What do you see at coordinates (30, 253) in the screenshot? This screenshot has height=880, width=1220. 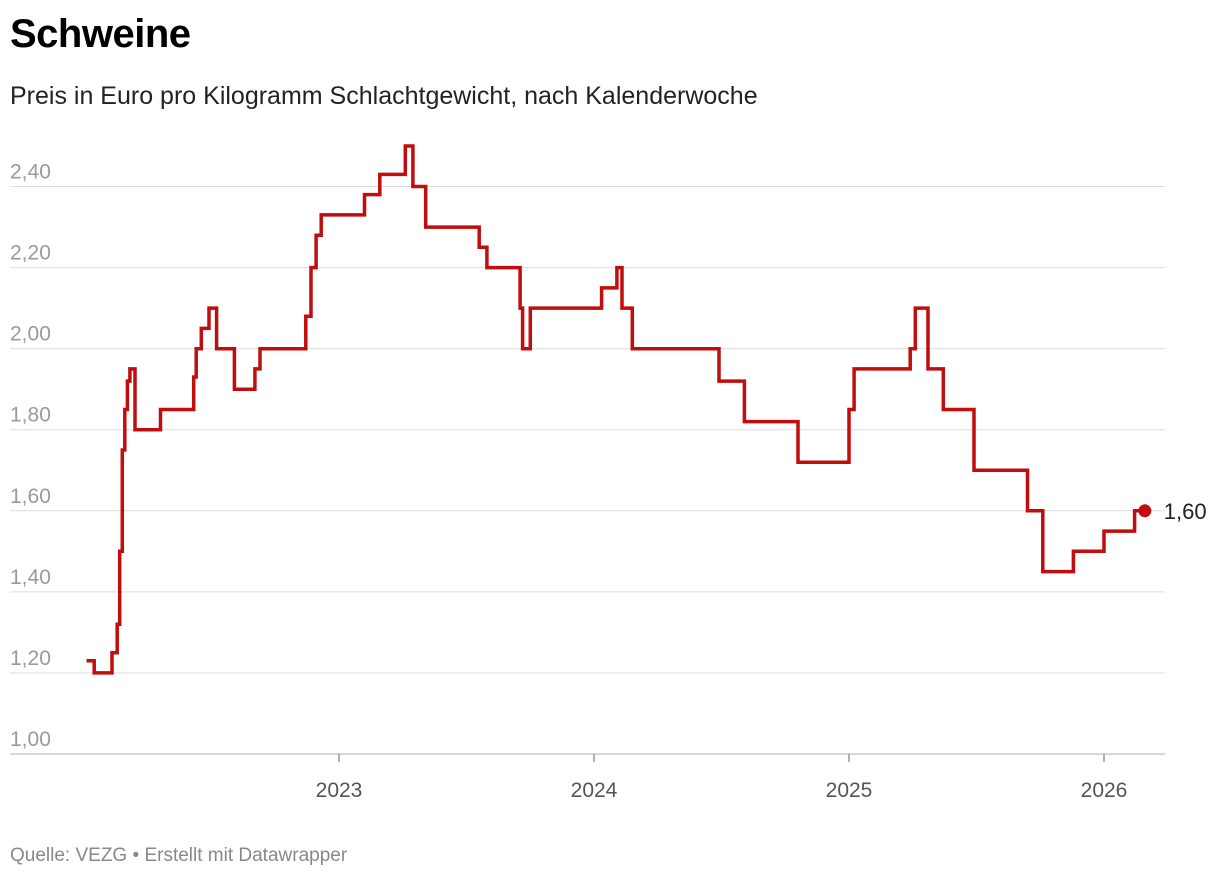 I see `y-tick-label: 2,20` at bounding box center [30, 253].